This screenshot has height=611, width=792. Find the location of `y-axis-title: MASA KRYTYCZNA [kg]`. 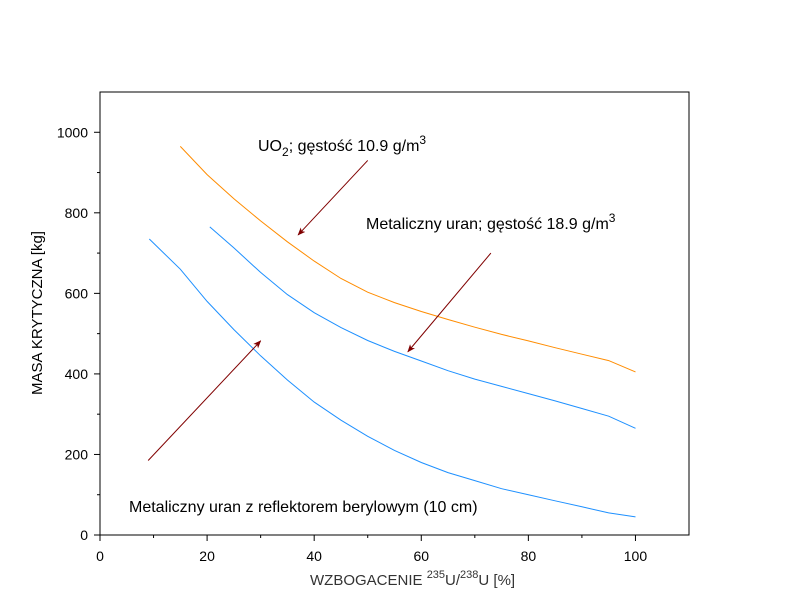

y-axis-title: MASA KRYTYCZNA [kg] is located at coordinates (37, 313).